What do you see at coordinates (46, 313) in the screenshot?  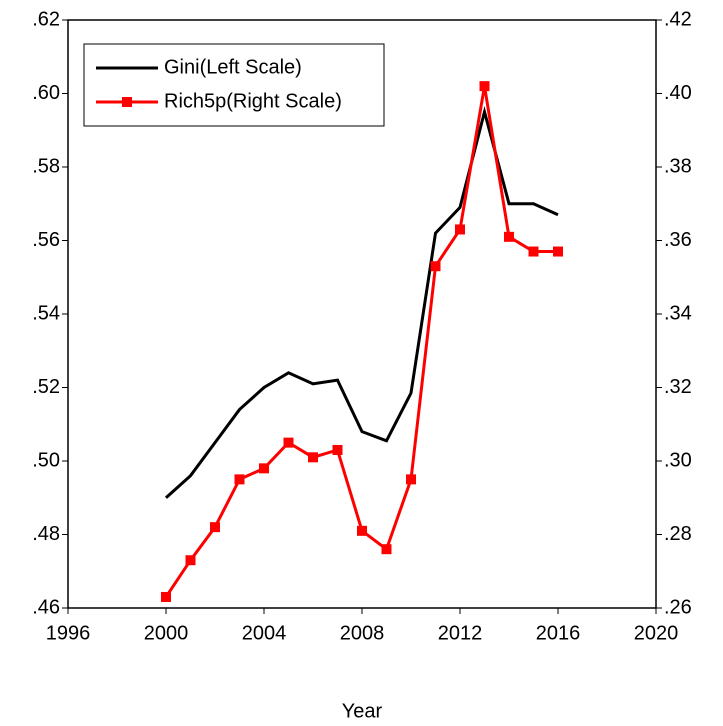 I see `y-tick-label: .54` at bounding box center [46, 313].